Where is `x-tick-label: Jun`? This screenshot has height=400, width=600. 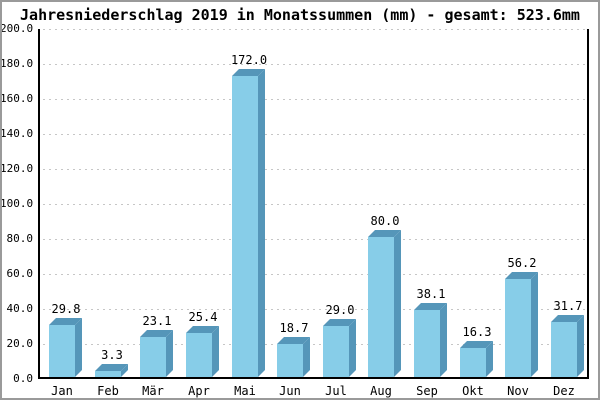 x-tick-label: Jun is located at coordinates (290, 391).